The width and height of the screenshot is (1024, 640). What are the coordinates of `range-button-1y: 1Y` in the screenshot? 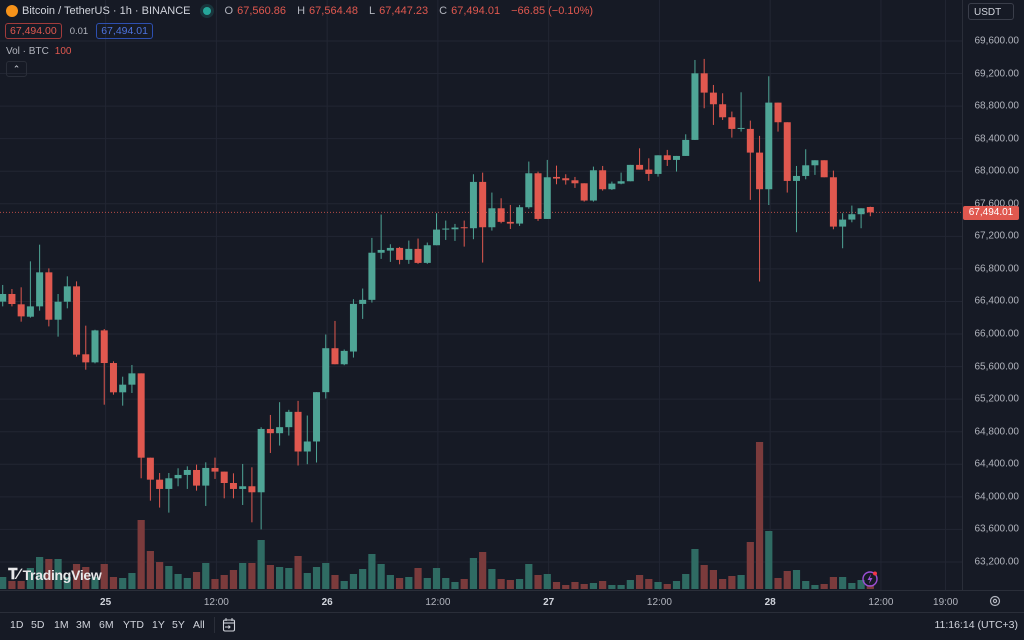 It's located at (158, 625).